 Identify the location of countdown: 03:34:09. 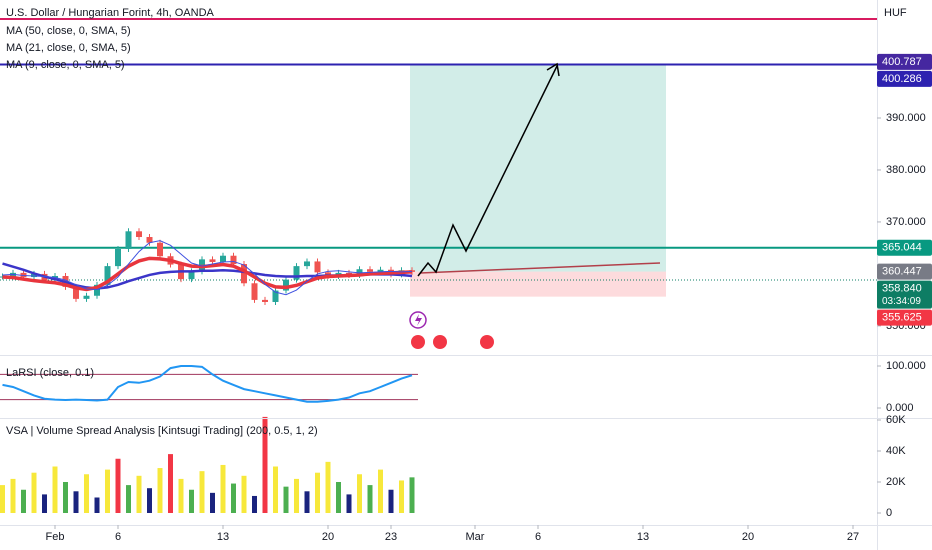
(901, 301).